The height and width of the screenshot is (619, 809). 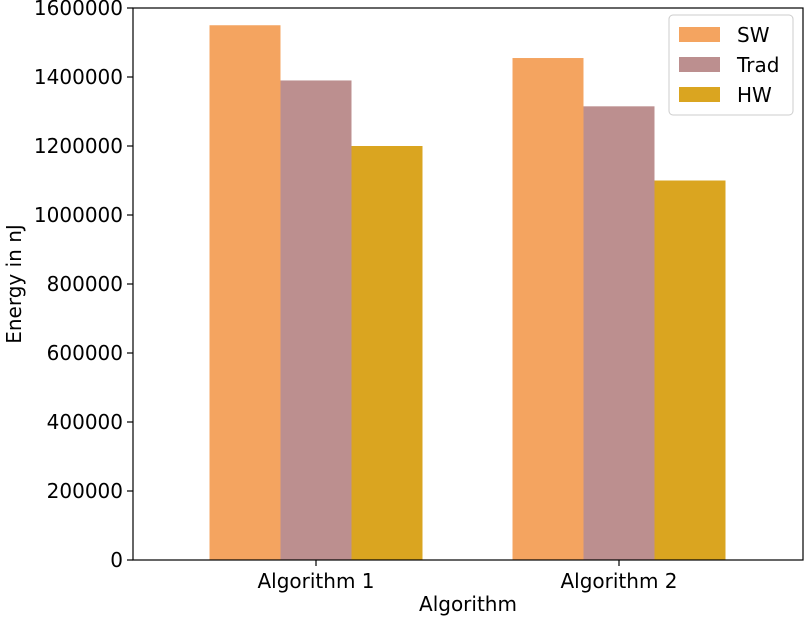 What do you see at coordinates (116, 560) in the screenshot?
I see `y-tick-label: 0` at bounding box center [116, 560].